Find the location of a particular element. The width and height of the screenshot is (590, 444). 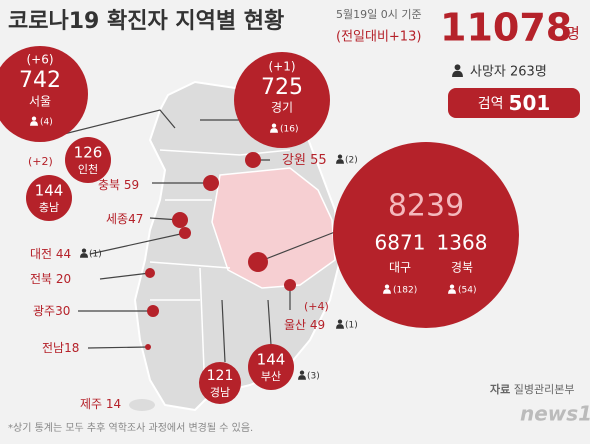

name: 서울 is located at coordinates (40, 102).